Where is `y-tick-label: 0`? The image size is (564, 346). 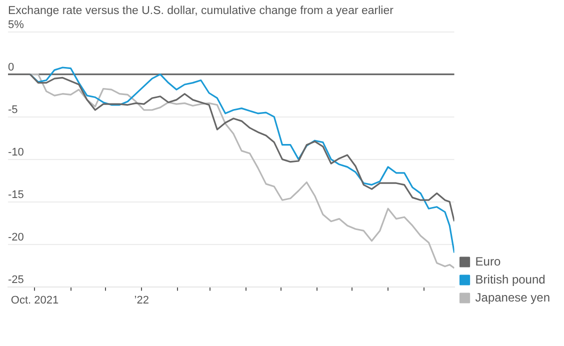
y-tick-label: 0 is located at coordinates (11, 67).